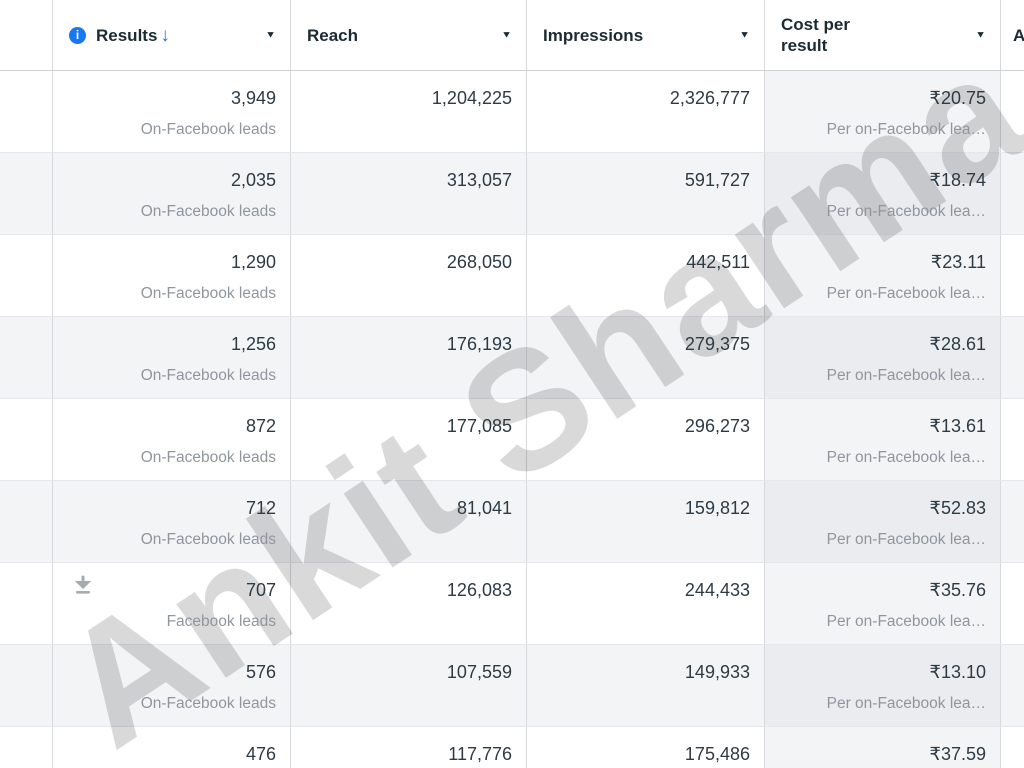 Image resolution: width=1024 pixels, height=768 pixels. I want to click on results-value: 712, so click(260, 508).